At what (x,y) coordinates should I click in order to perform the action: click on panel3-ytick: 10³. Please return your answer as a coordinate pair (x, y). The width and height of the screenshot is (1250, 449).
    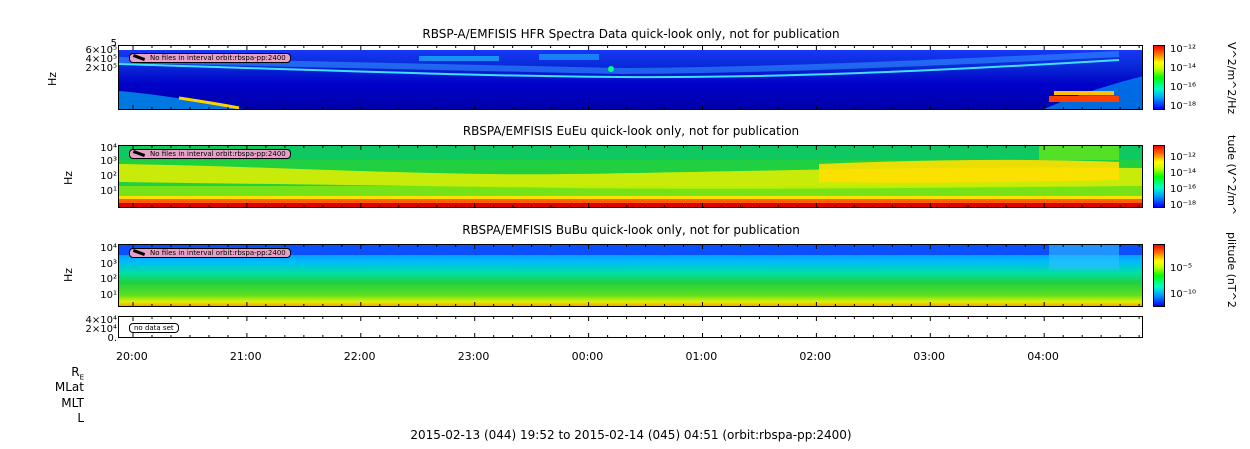
    Looking at the image, I should click on (108, 264).